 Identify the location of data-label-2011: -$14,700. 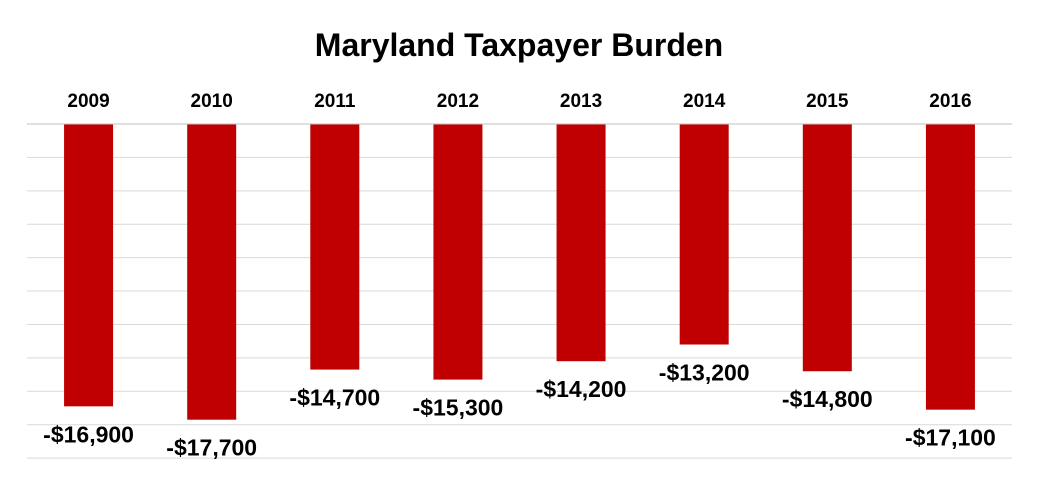
(334, 398).